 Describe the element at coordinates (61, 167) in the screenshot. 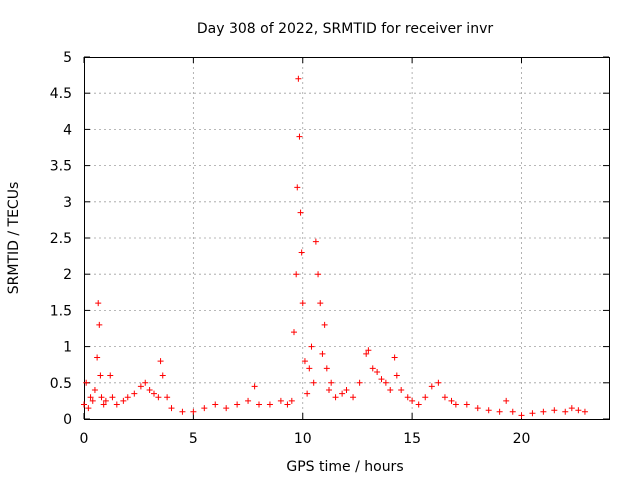

I see `y-tick-label: 3.5` at that location.